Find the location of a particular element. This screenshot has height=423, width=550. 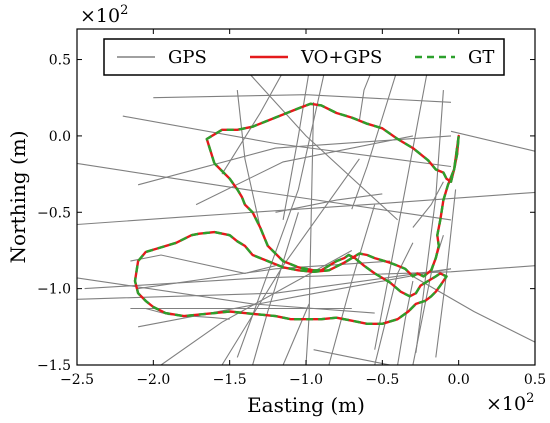

y-tick-label: 0.0 is located at coordinates (60, 137).